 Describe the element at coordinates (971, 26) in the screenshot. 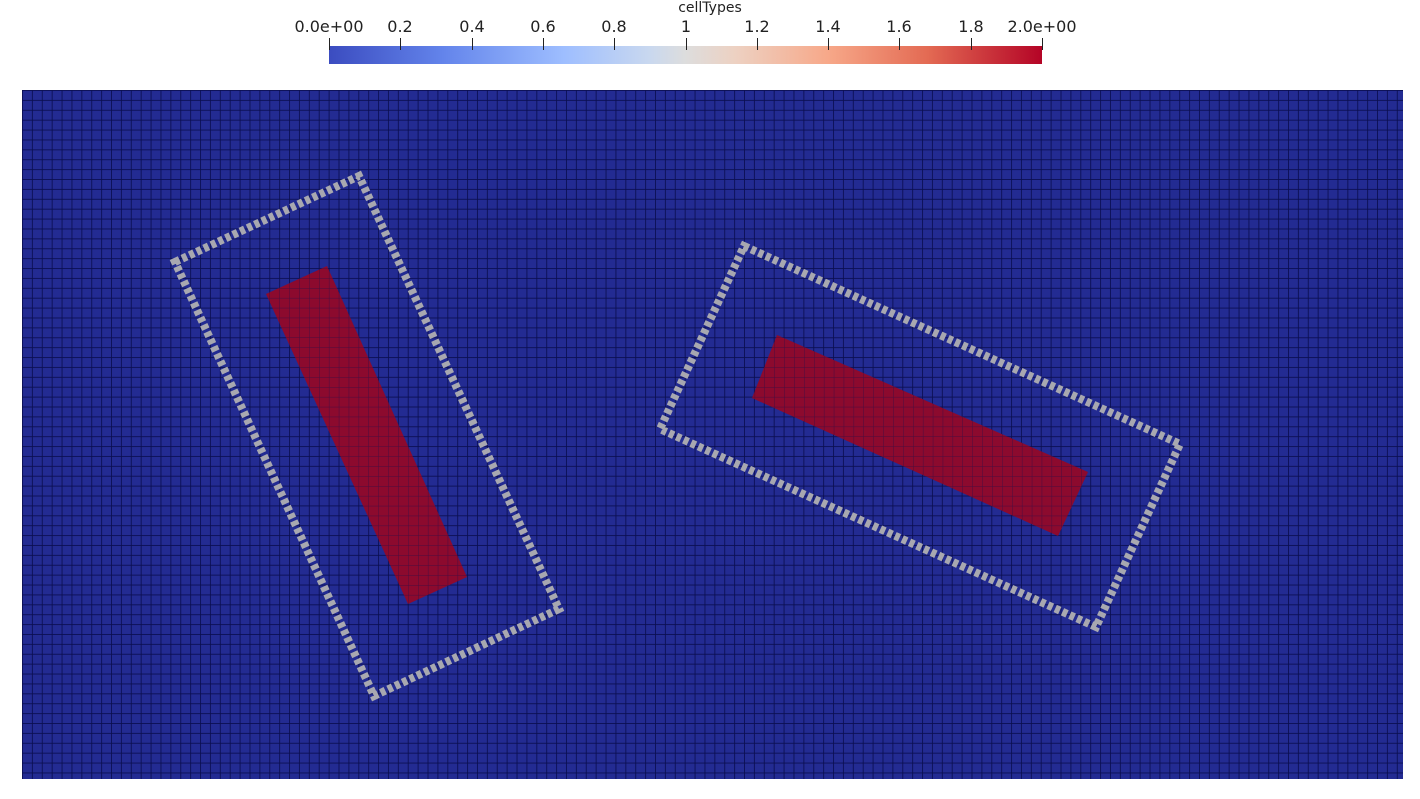

I see `scalar-bar-tick-label: 1.8` at that location.